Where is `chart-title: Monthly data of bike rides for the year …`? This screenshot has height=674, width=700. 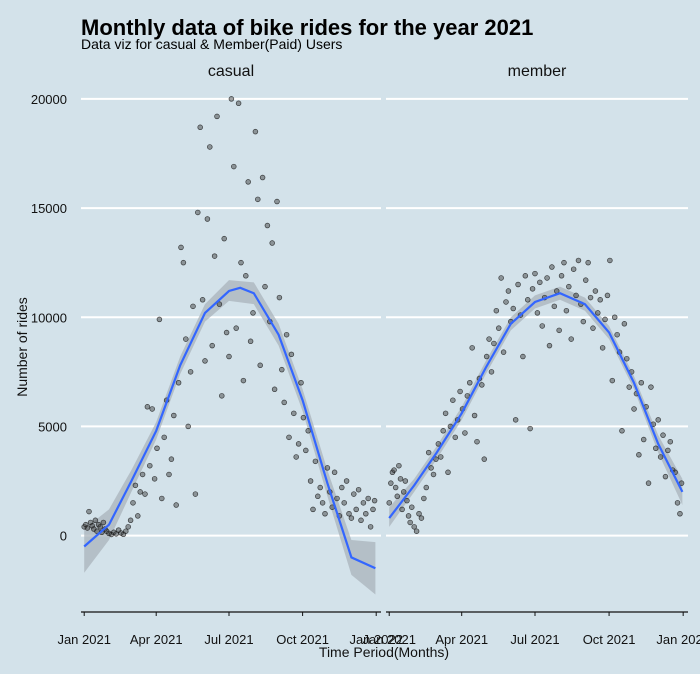 chart-title: Monthly data of bike rides for the year … is located at coordinates (307, 27).